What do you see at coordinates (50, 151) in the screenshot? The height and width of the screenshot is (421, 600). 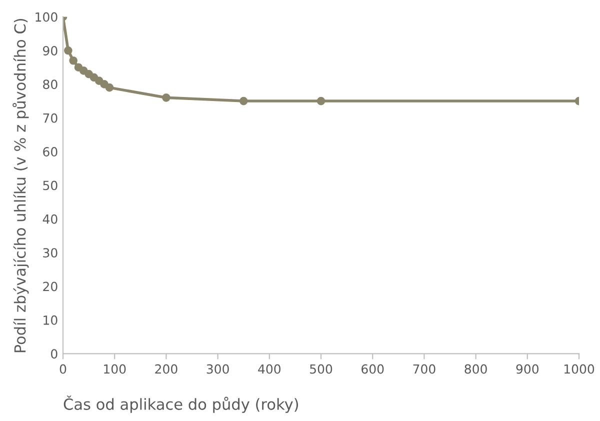 I see `y-tick-label: 60` at bounding box center [50, 151].